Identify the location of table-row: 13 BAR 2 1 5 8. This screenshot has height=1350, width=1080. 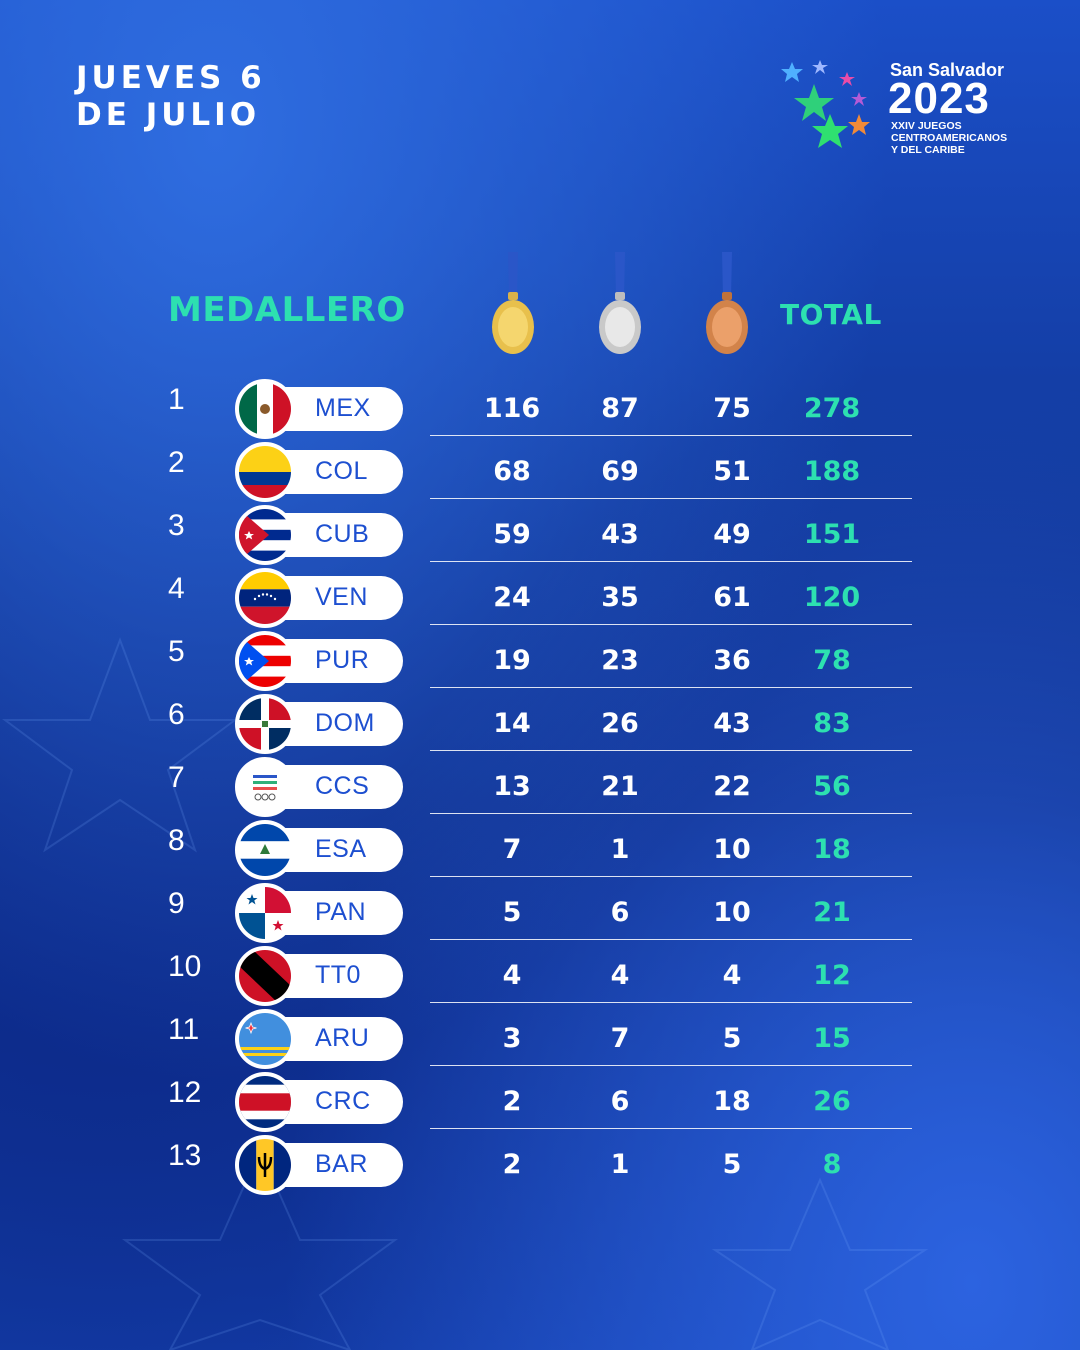
(540, 1168).